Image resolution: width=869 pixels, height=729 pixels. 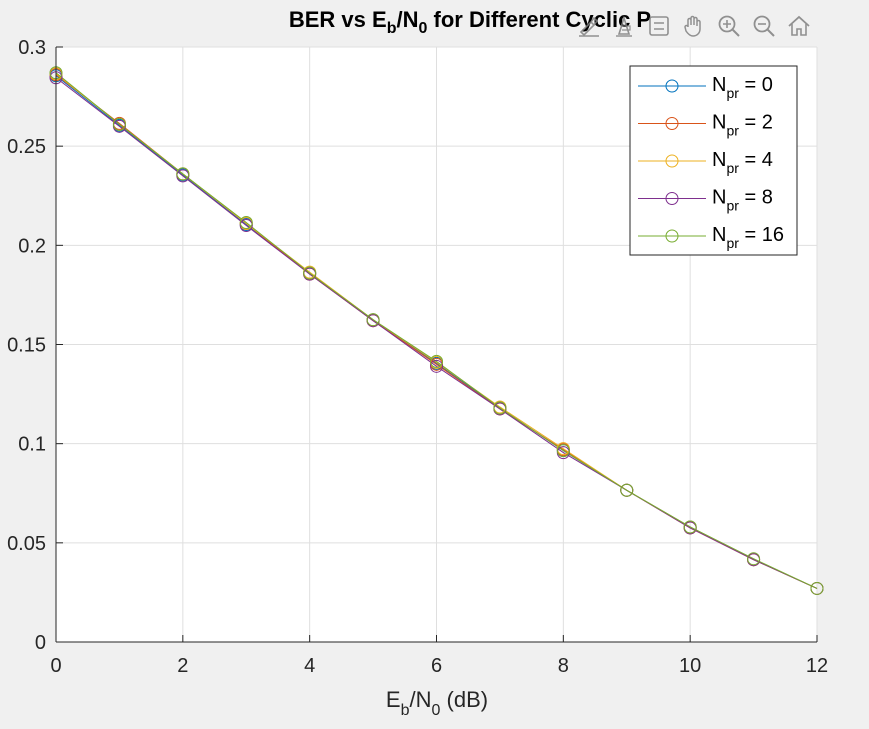 I want to click on zoom-in-icon, so click(x=729, y=26).